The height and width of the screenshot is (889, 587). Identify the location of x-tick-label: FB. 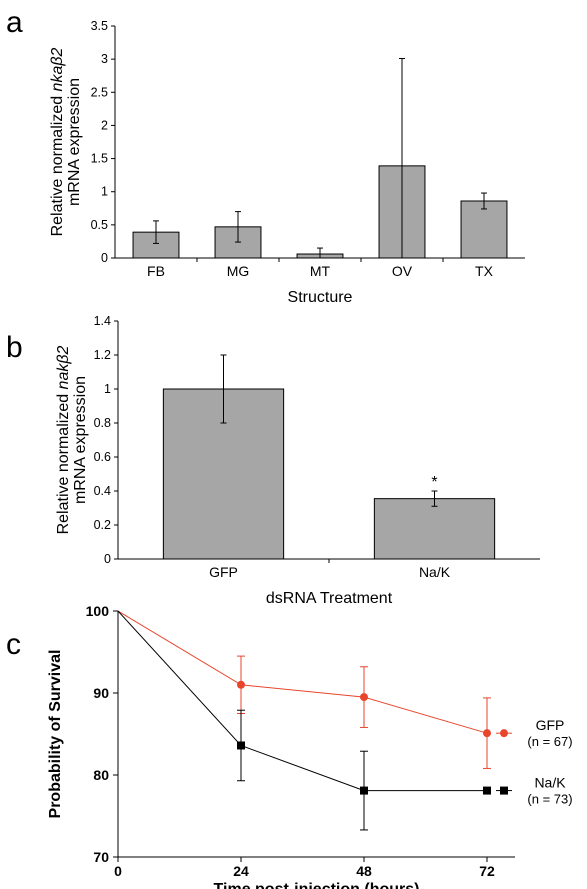
(156, 271).